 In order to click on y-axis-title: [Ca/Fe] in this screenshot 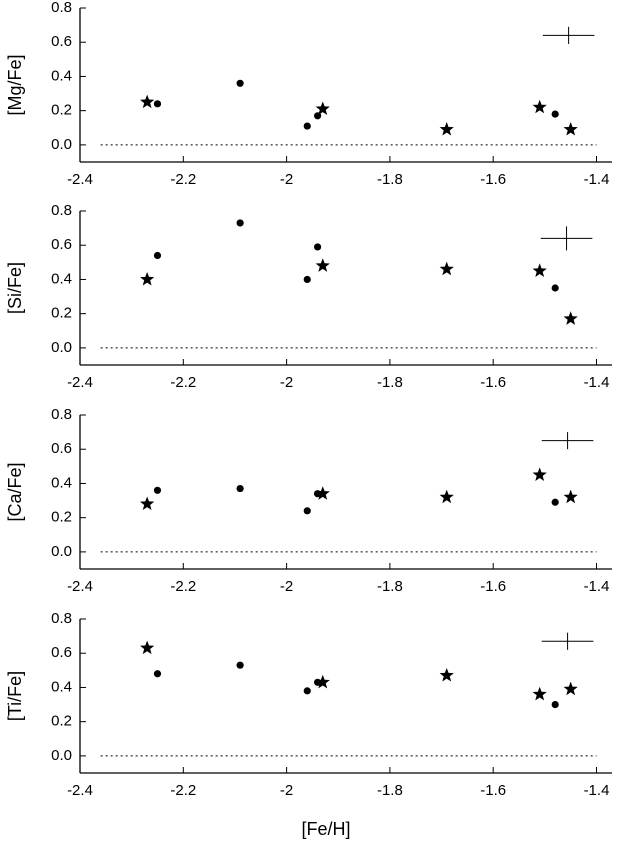, I will do `click(15, 491)`.